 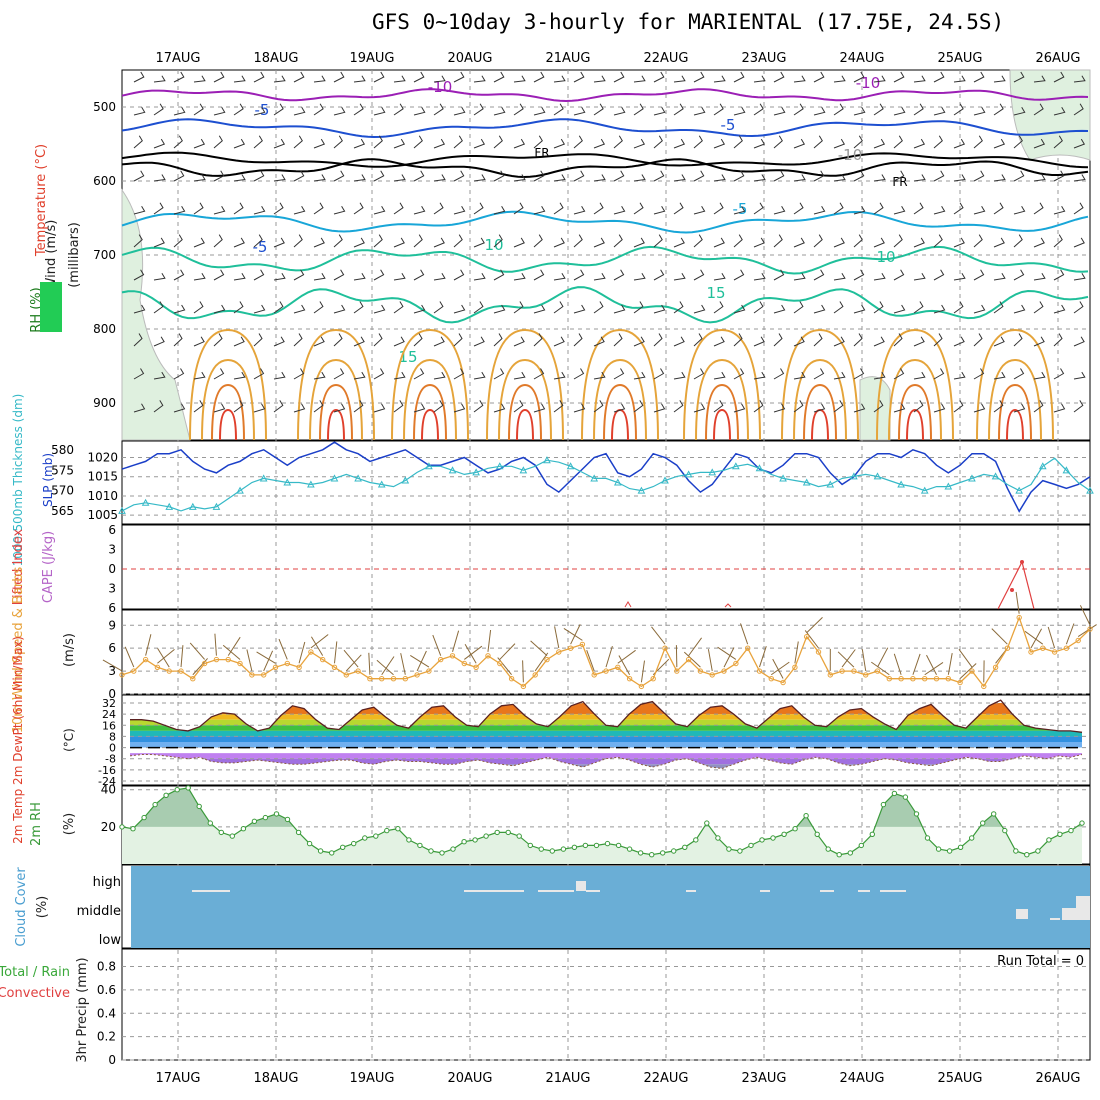 What do you see at coordinates (35, 972) in the screenshot?
I see `precip-total-rain-label: Total / Rain` at bounding box center [35, 972].